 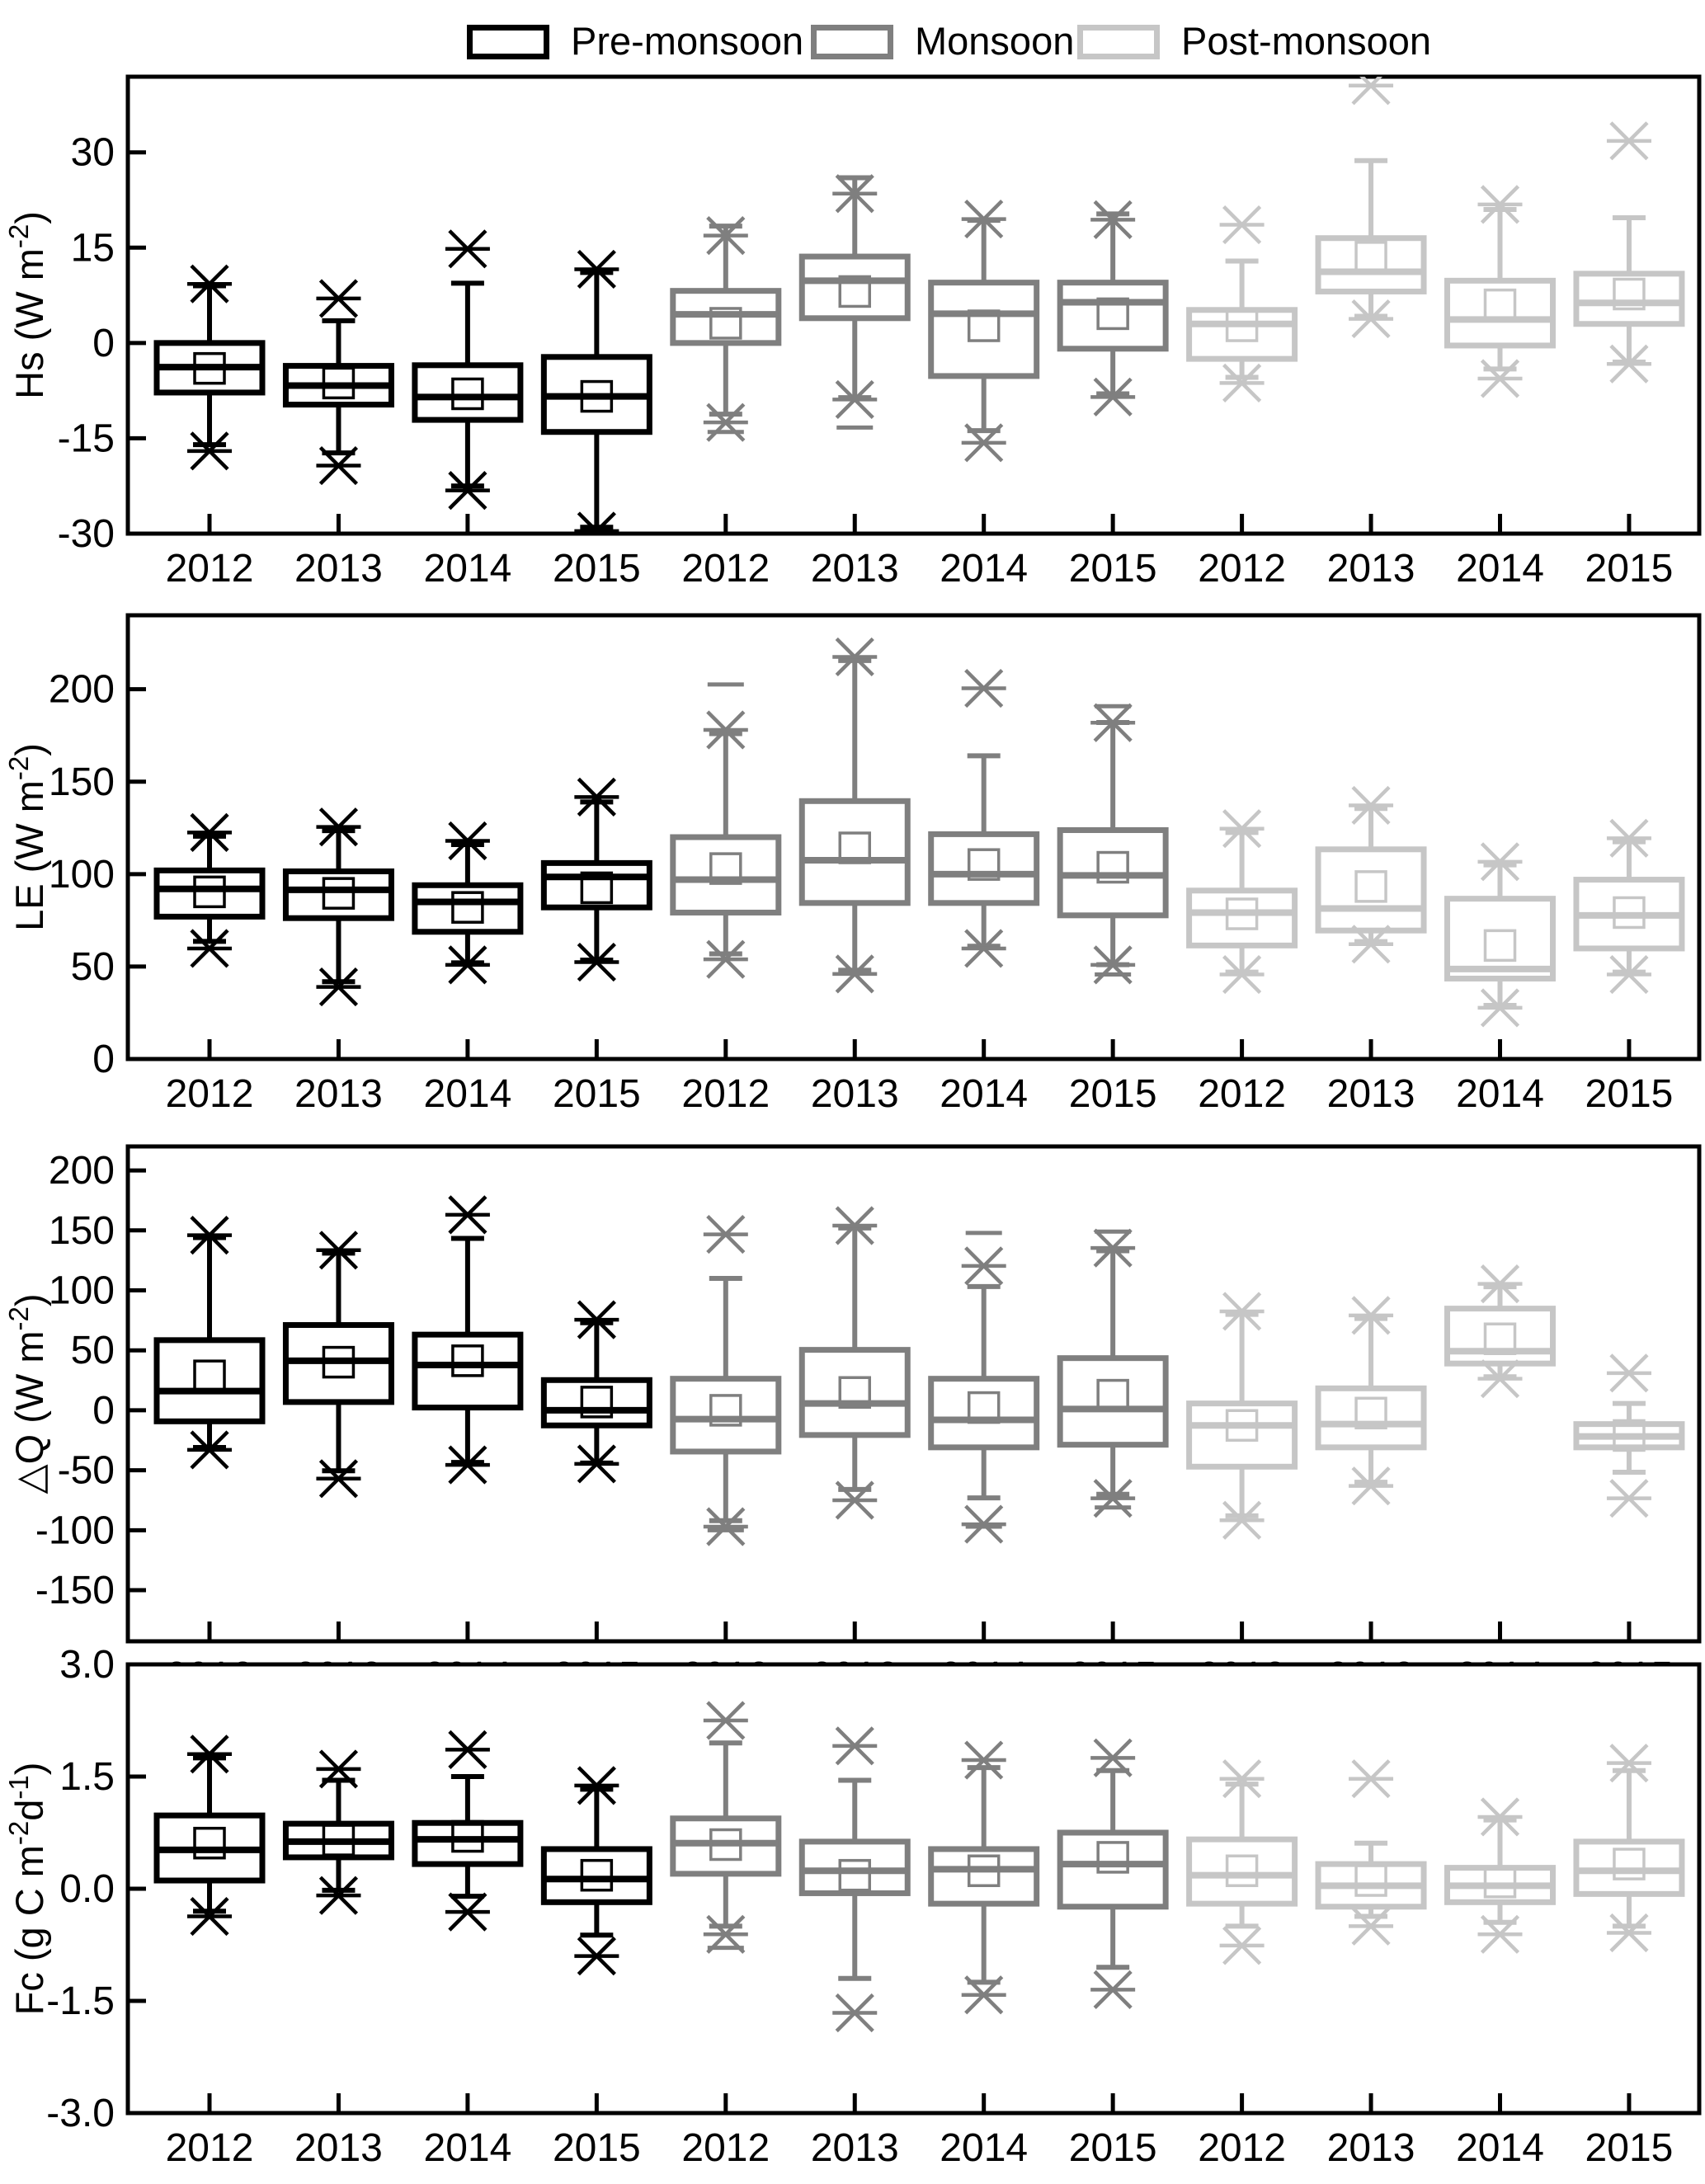 I want to click on box-pre-monsoon-2012-hs, so click(x=209, y=367).